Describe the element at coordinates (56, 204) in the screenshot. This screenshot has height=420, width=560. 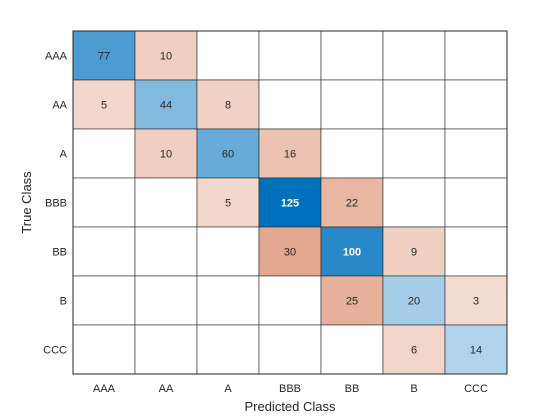
I see `y-tick-label: BBB` at that location.